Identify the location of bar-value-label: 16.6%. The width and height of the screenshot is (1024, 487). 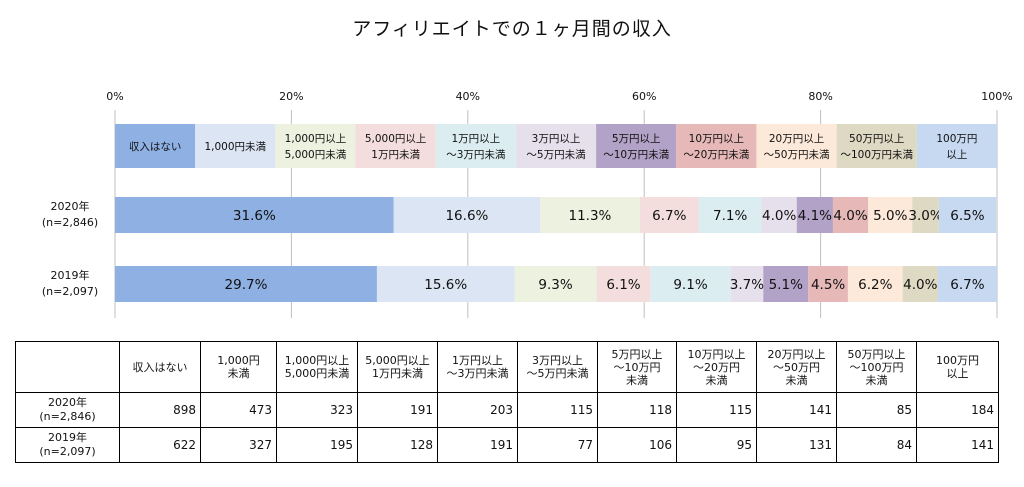
(466, 216).